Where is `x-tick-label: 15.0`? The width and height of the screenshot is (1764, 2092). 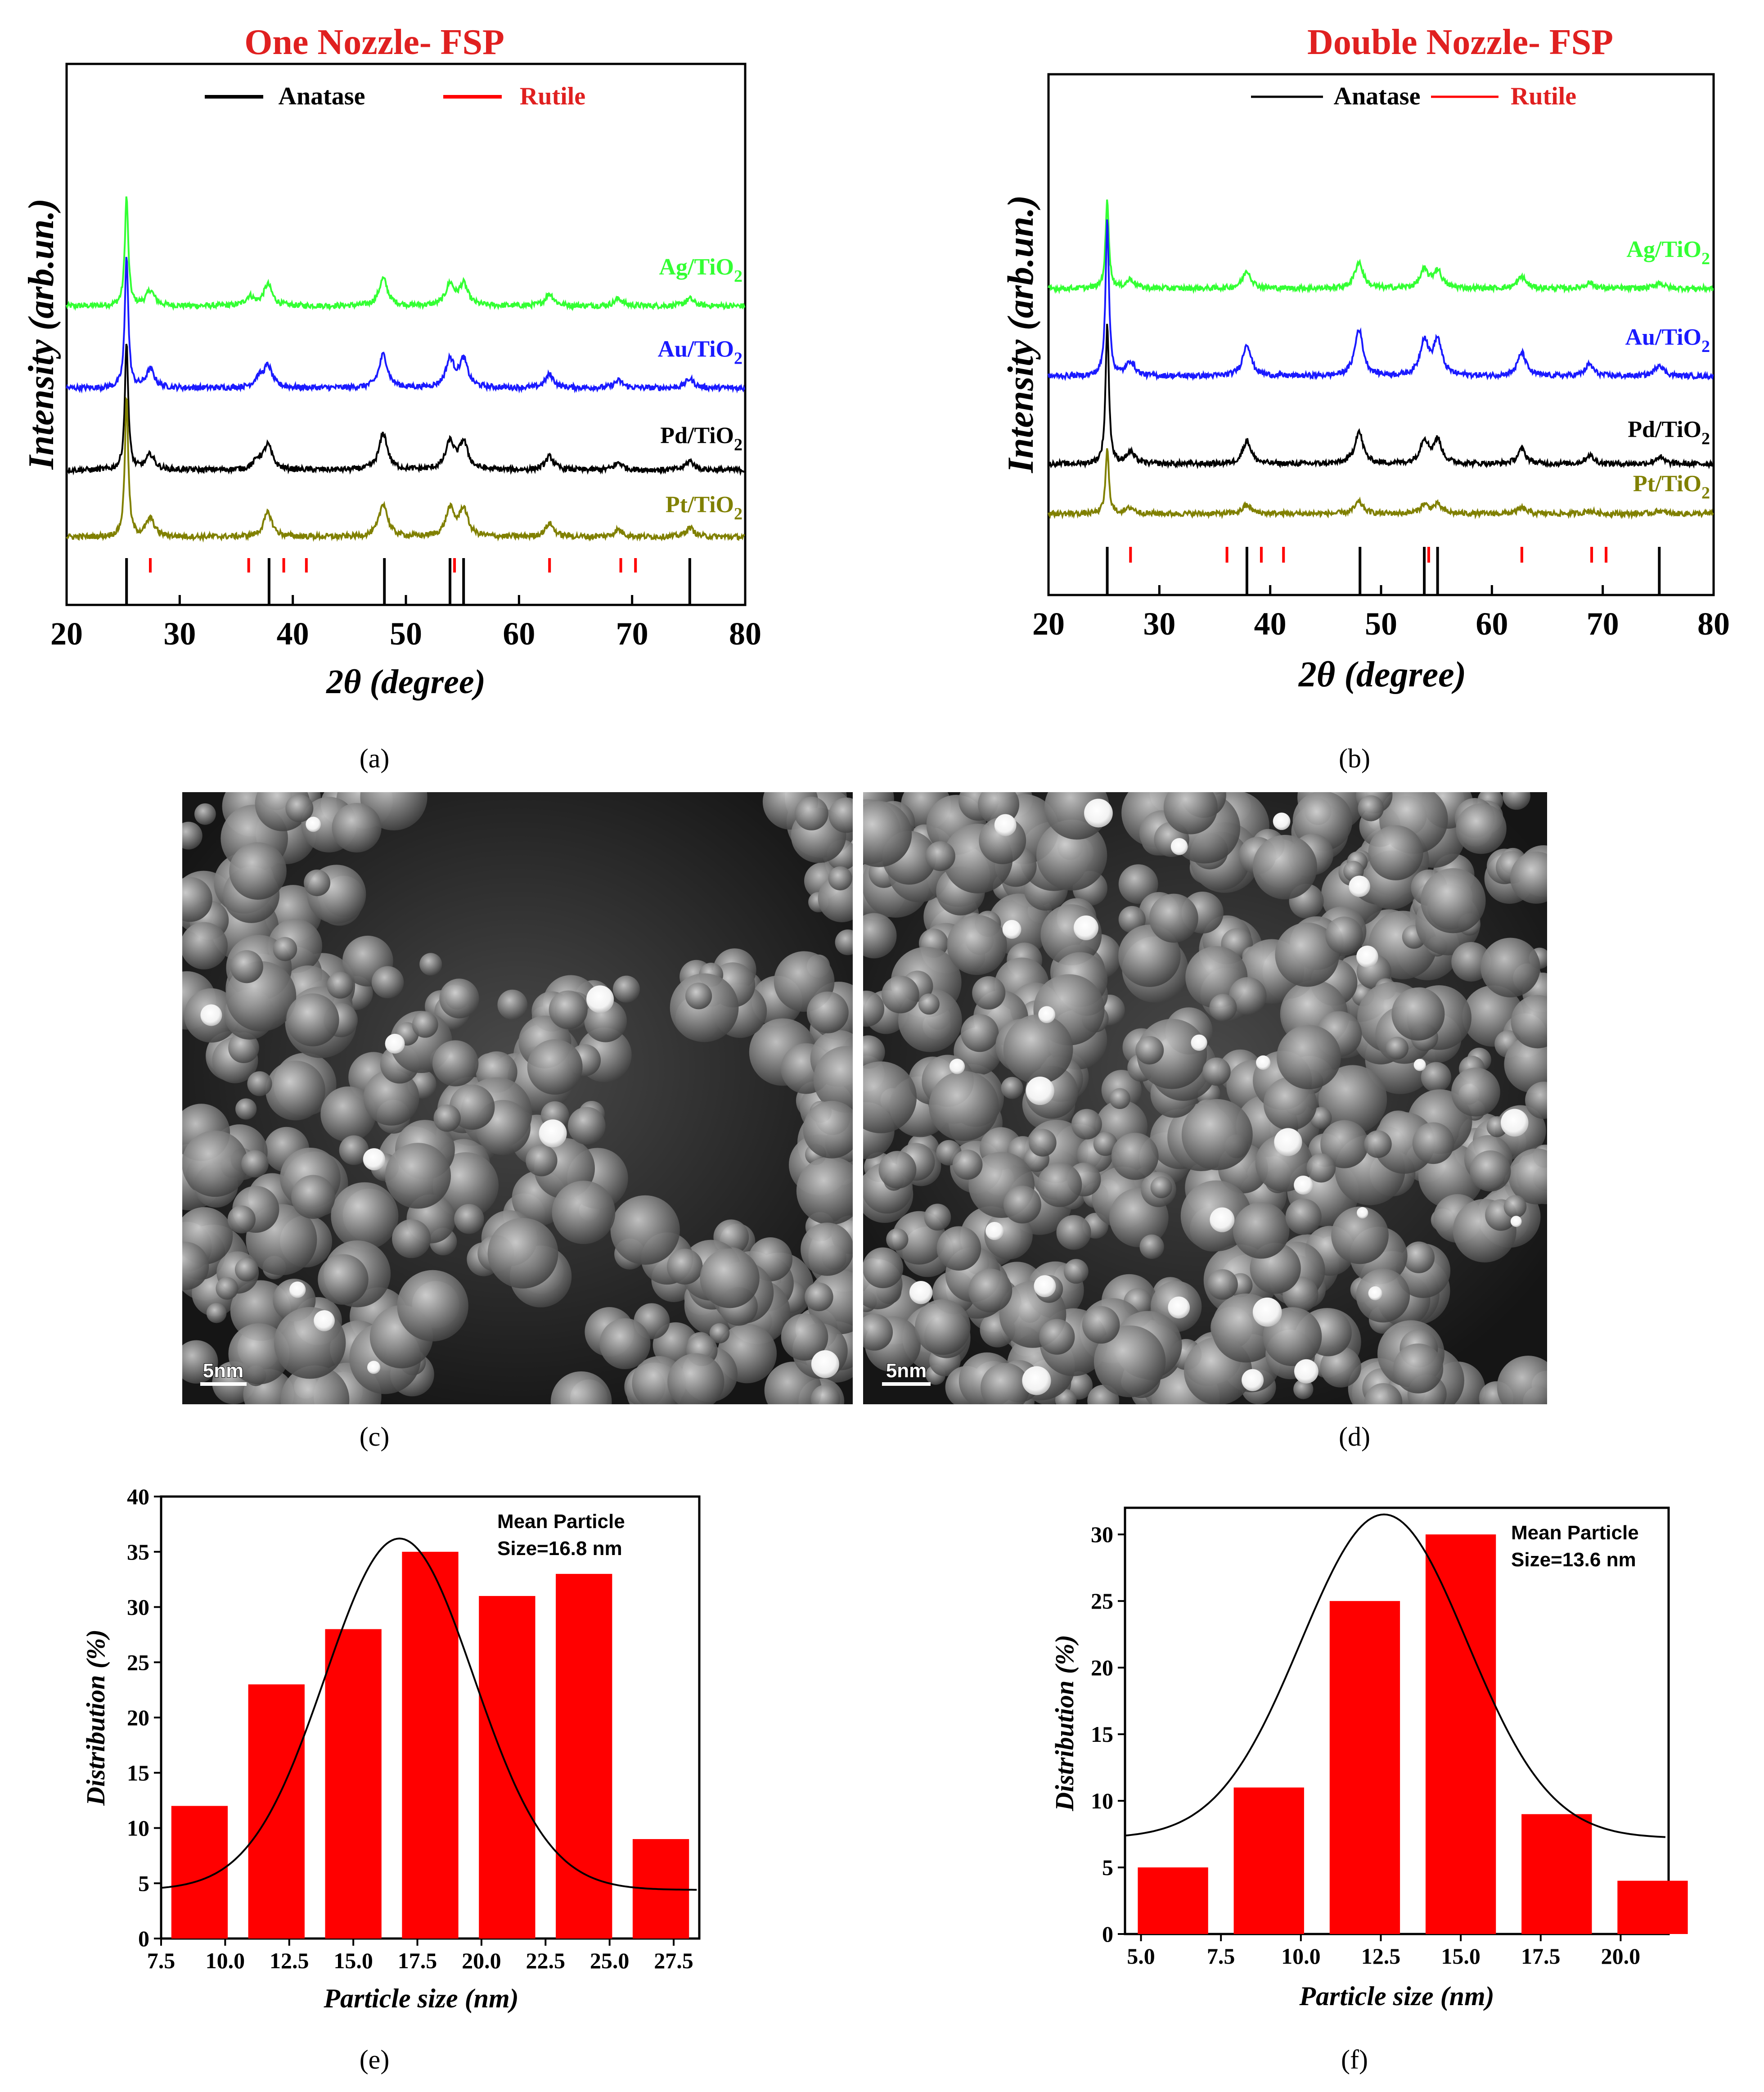
x-tick-label: 15.0 is located at coordinates (1460, 1956).